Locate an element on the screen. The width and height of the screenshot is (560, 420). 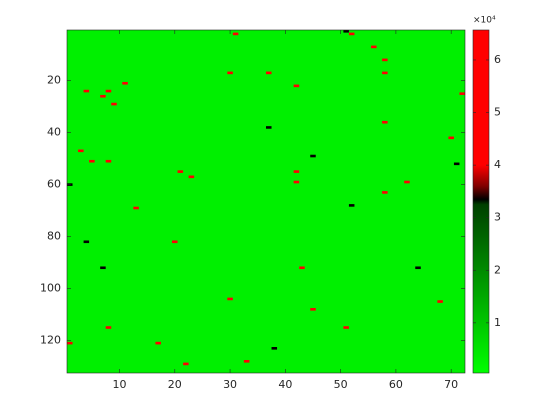
y-tick-label: 20 is located at coordinates (54, 80).